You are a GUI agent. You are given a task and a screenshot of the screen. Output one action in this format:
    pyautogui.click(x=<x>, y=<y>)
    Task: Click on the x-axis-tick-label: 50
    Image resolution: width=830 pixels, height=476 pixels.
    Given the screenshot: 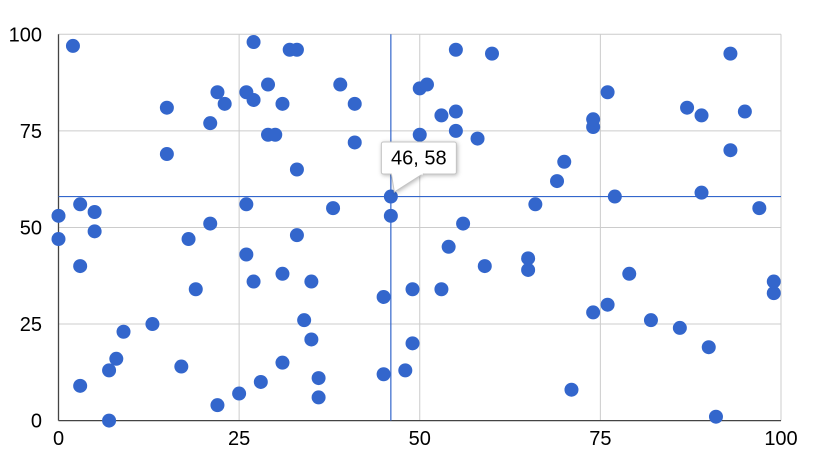 What is the action you would take?
    pyautogui.click(x=420, y=439)
    